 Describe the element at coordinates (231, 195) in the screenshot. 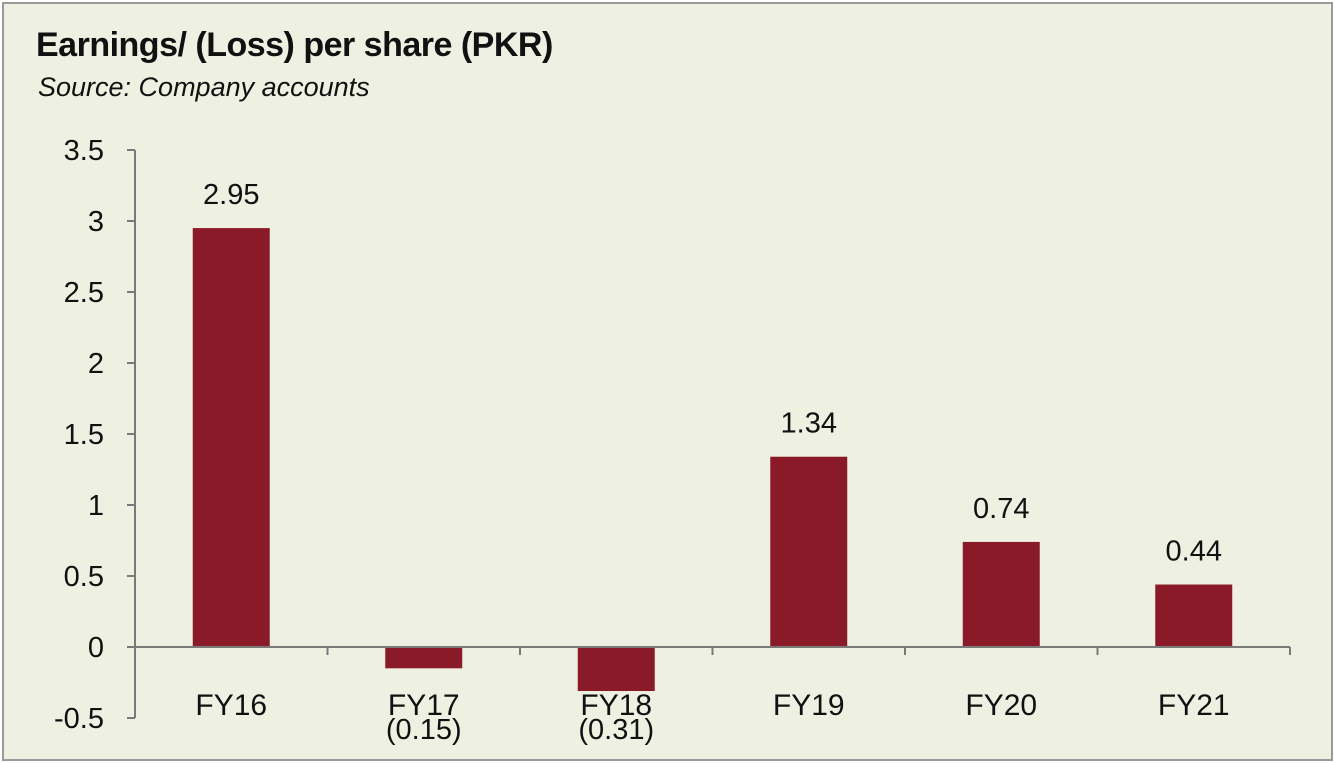

I see `data-label: 2.95` at that location.